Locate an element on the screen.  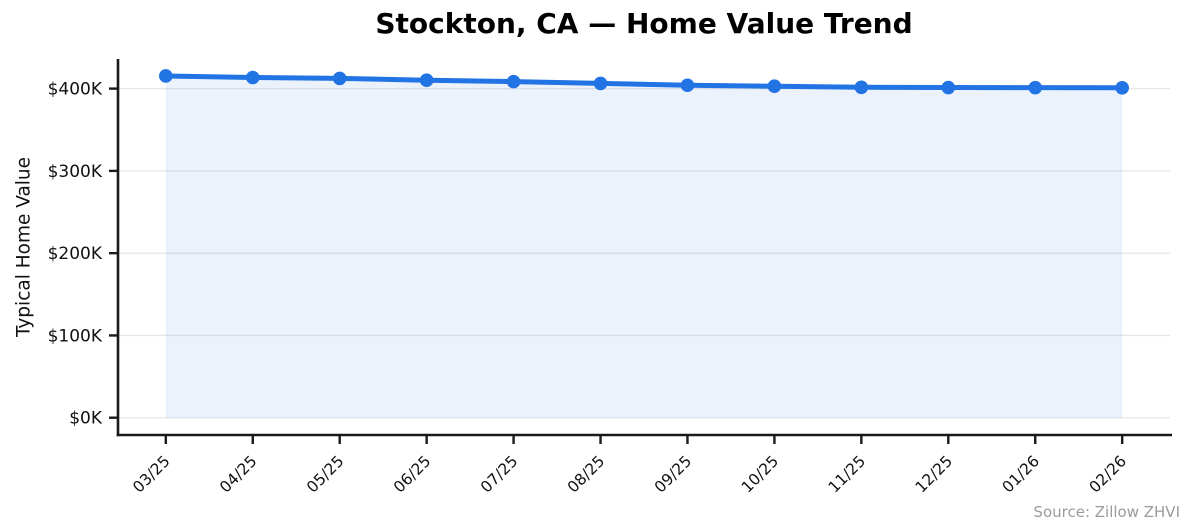
x-tick-label: 02/26 is located at coordinates (1108, 474).